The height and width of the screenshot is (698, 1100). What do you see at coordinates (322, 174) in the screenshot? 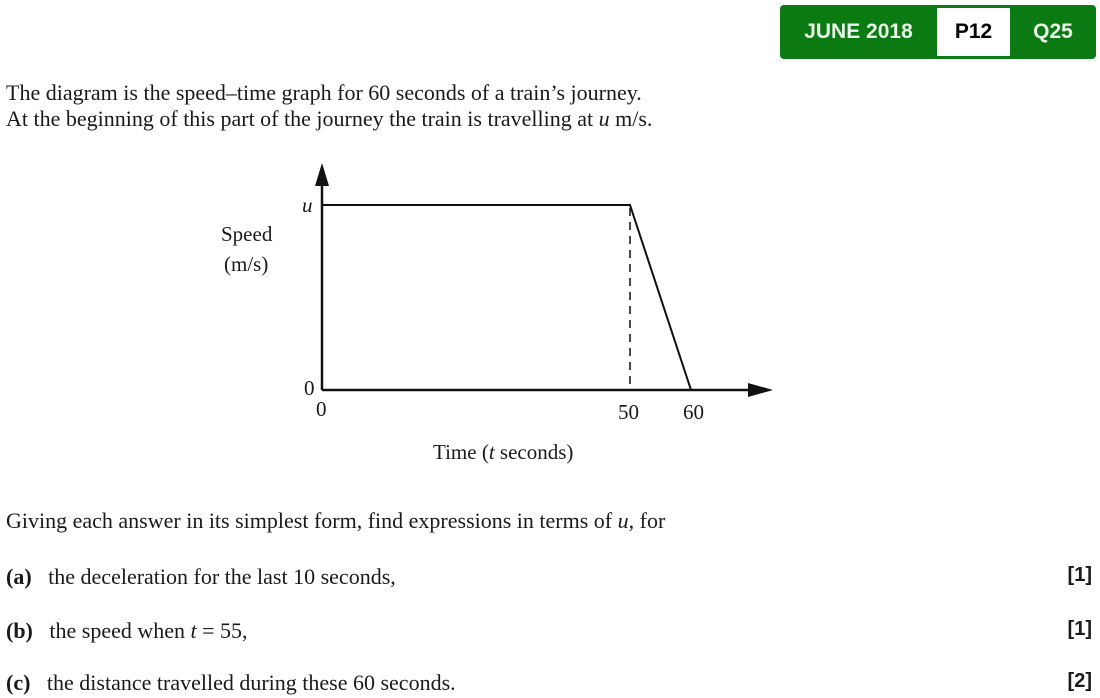
I see `y-axis-arrow` at bounding box center [322, 174].